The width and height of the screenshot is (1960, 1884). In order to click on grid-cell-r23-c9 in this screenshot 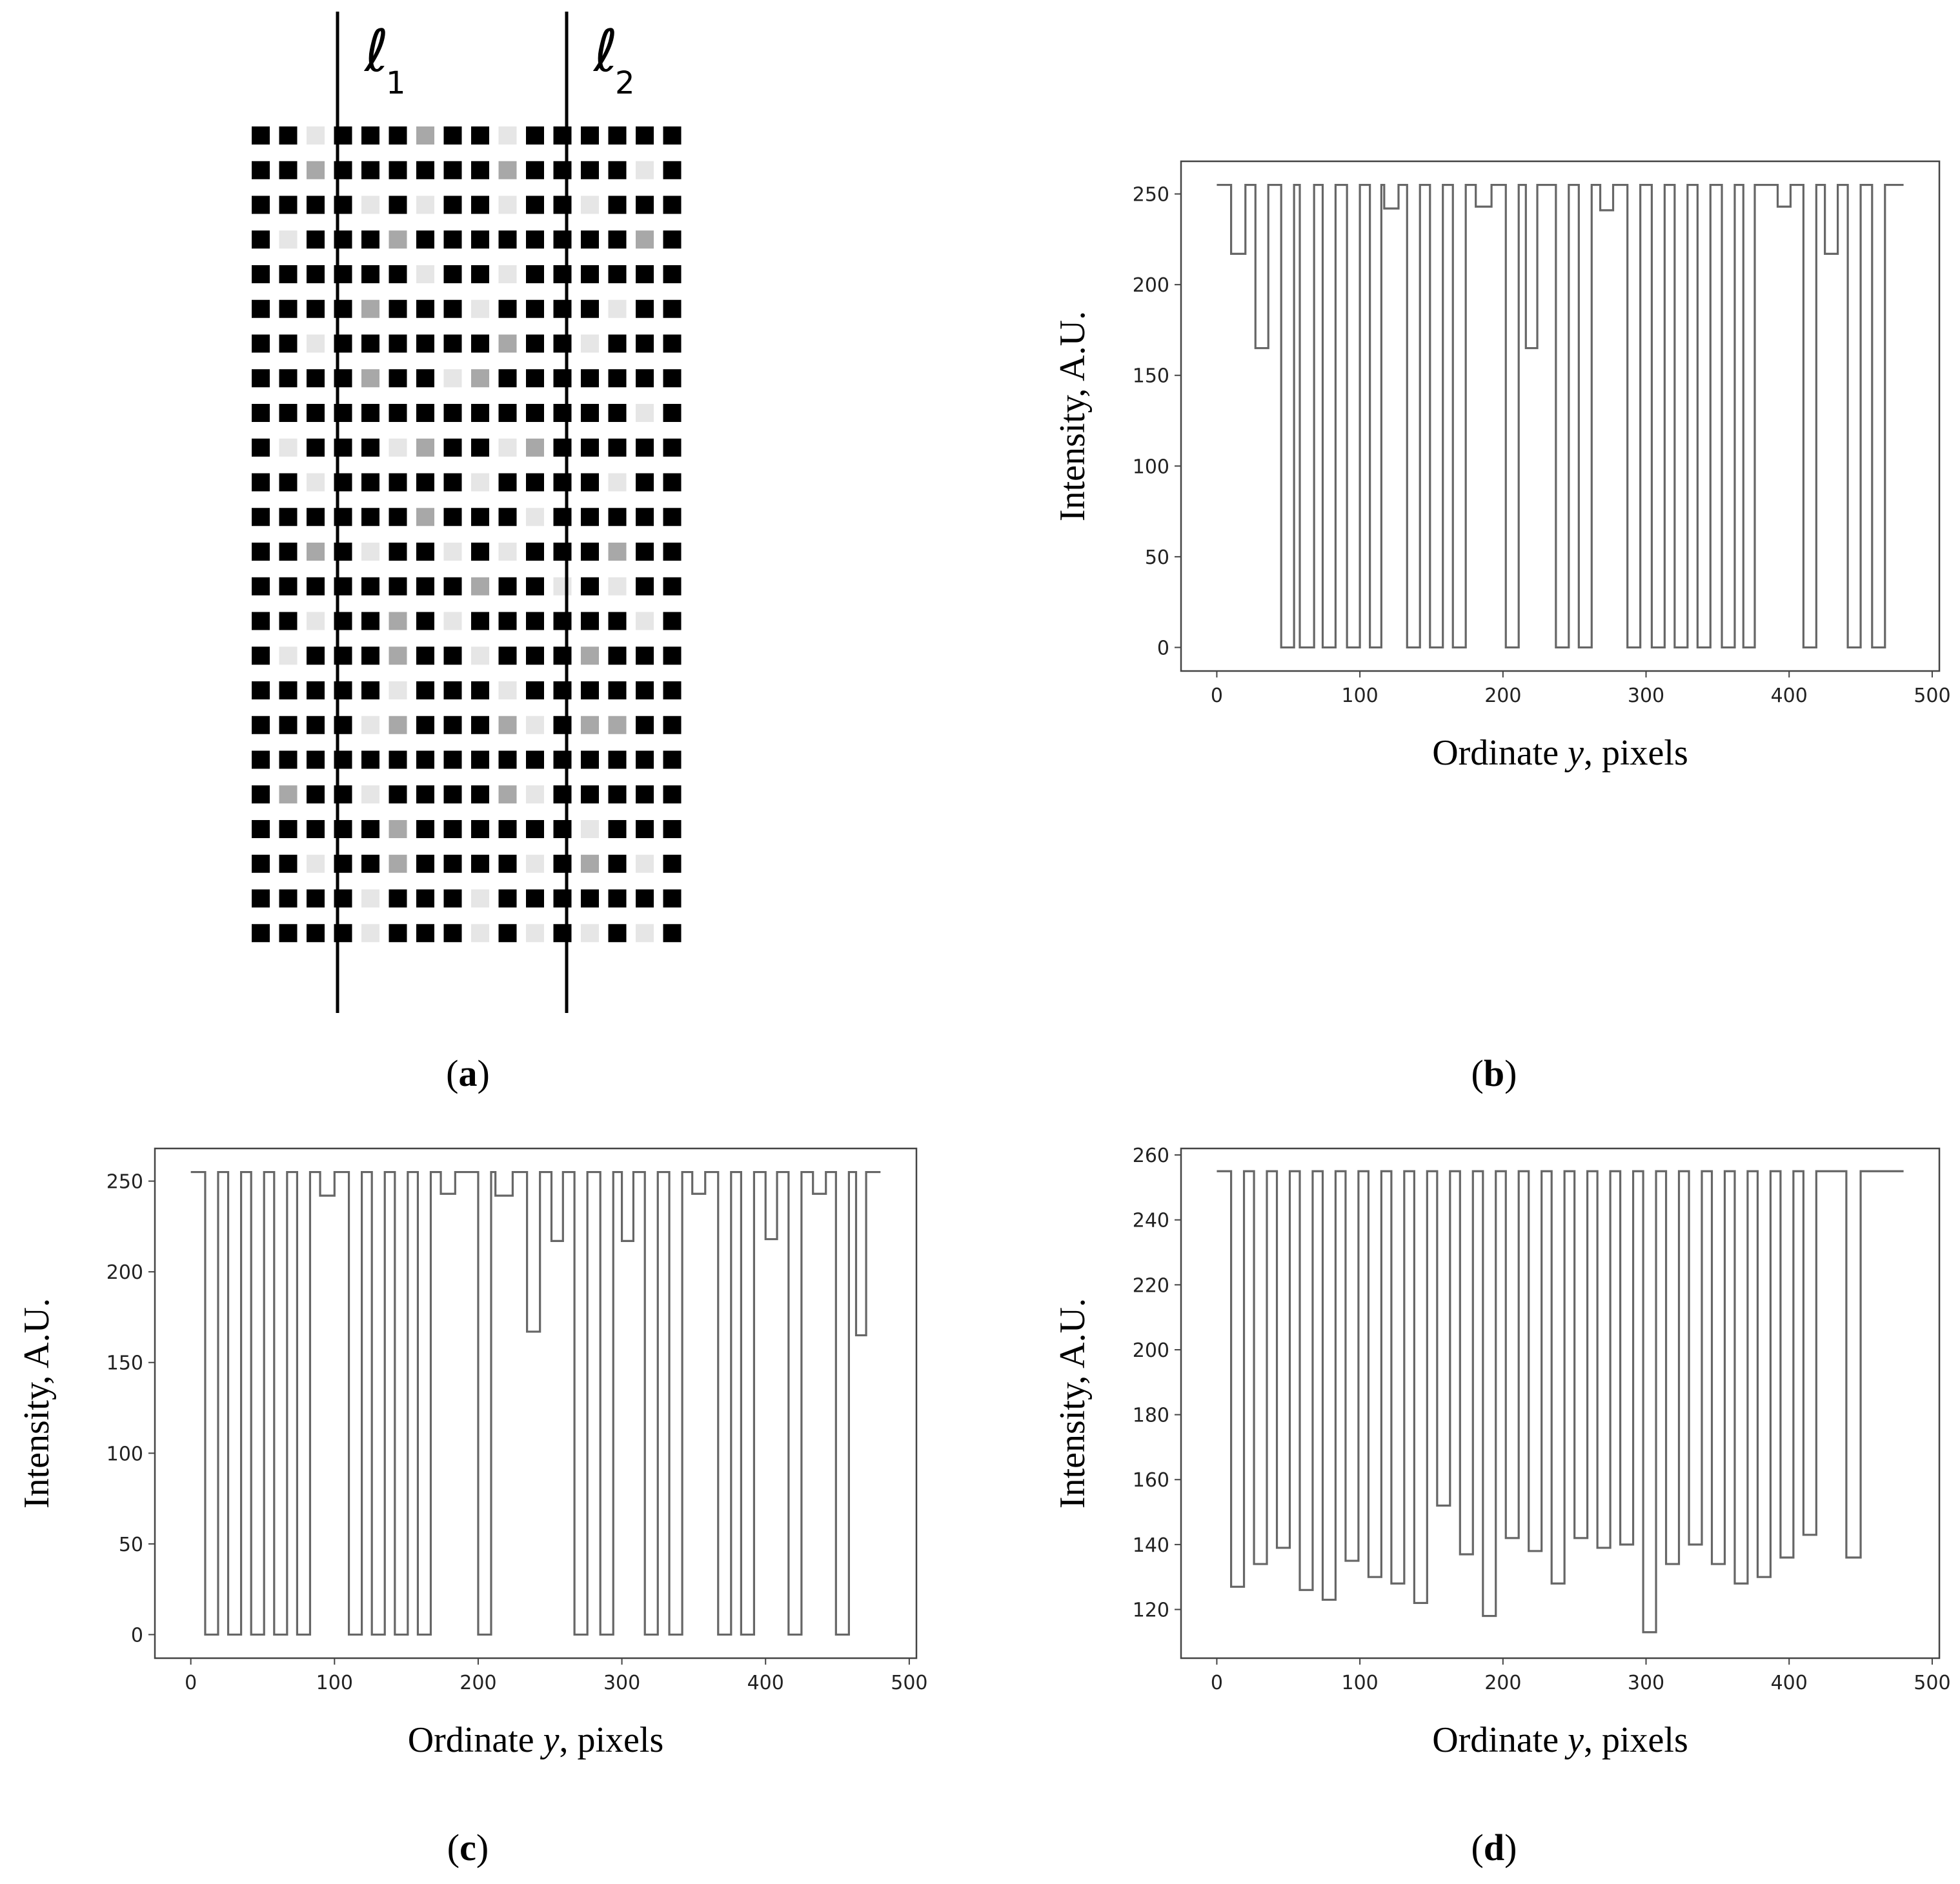, I will do `click(508, 933)`.